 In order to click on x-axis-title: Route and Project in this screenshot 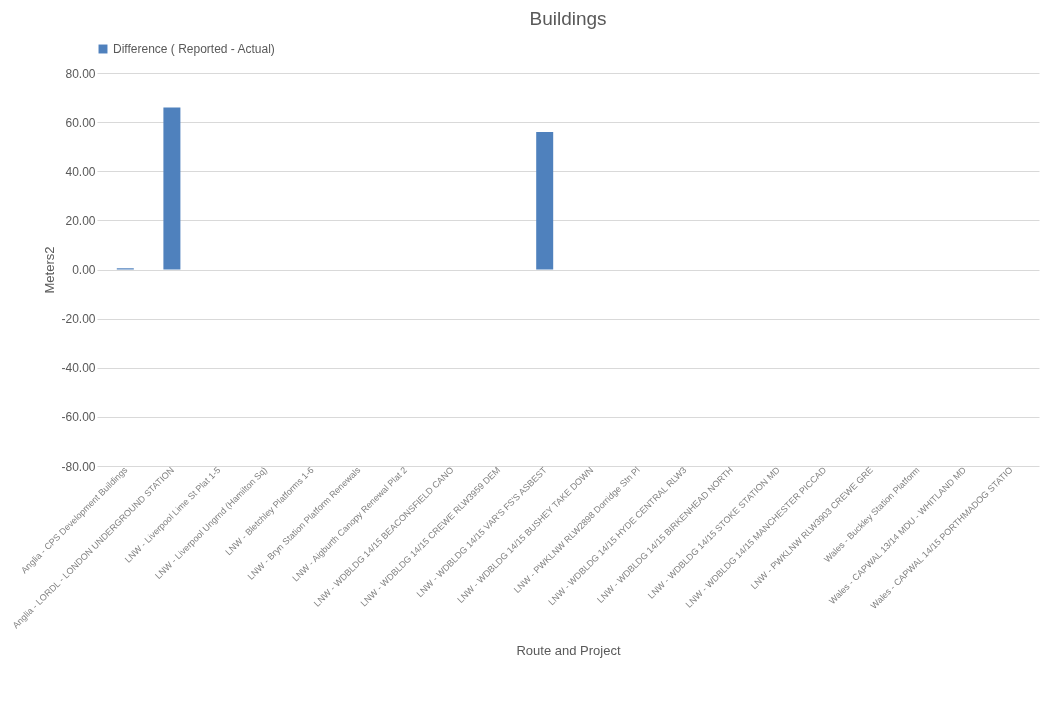, I will do `click(568, 650)`.